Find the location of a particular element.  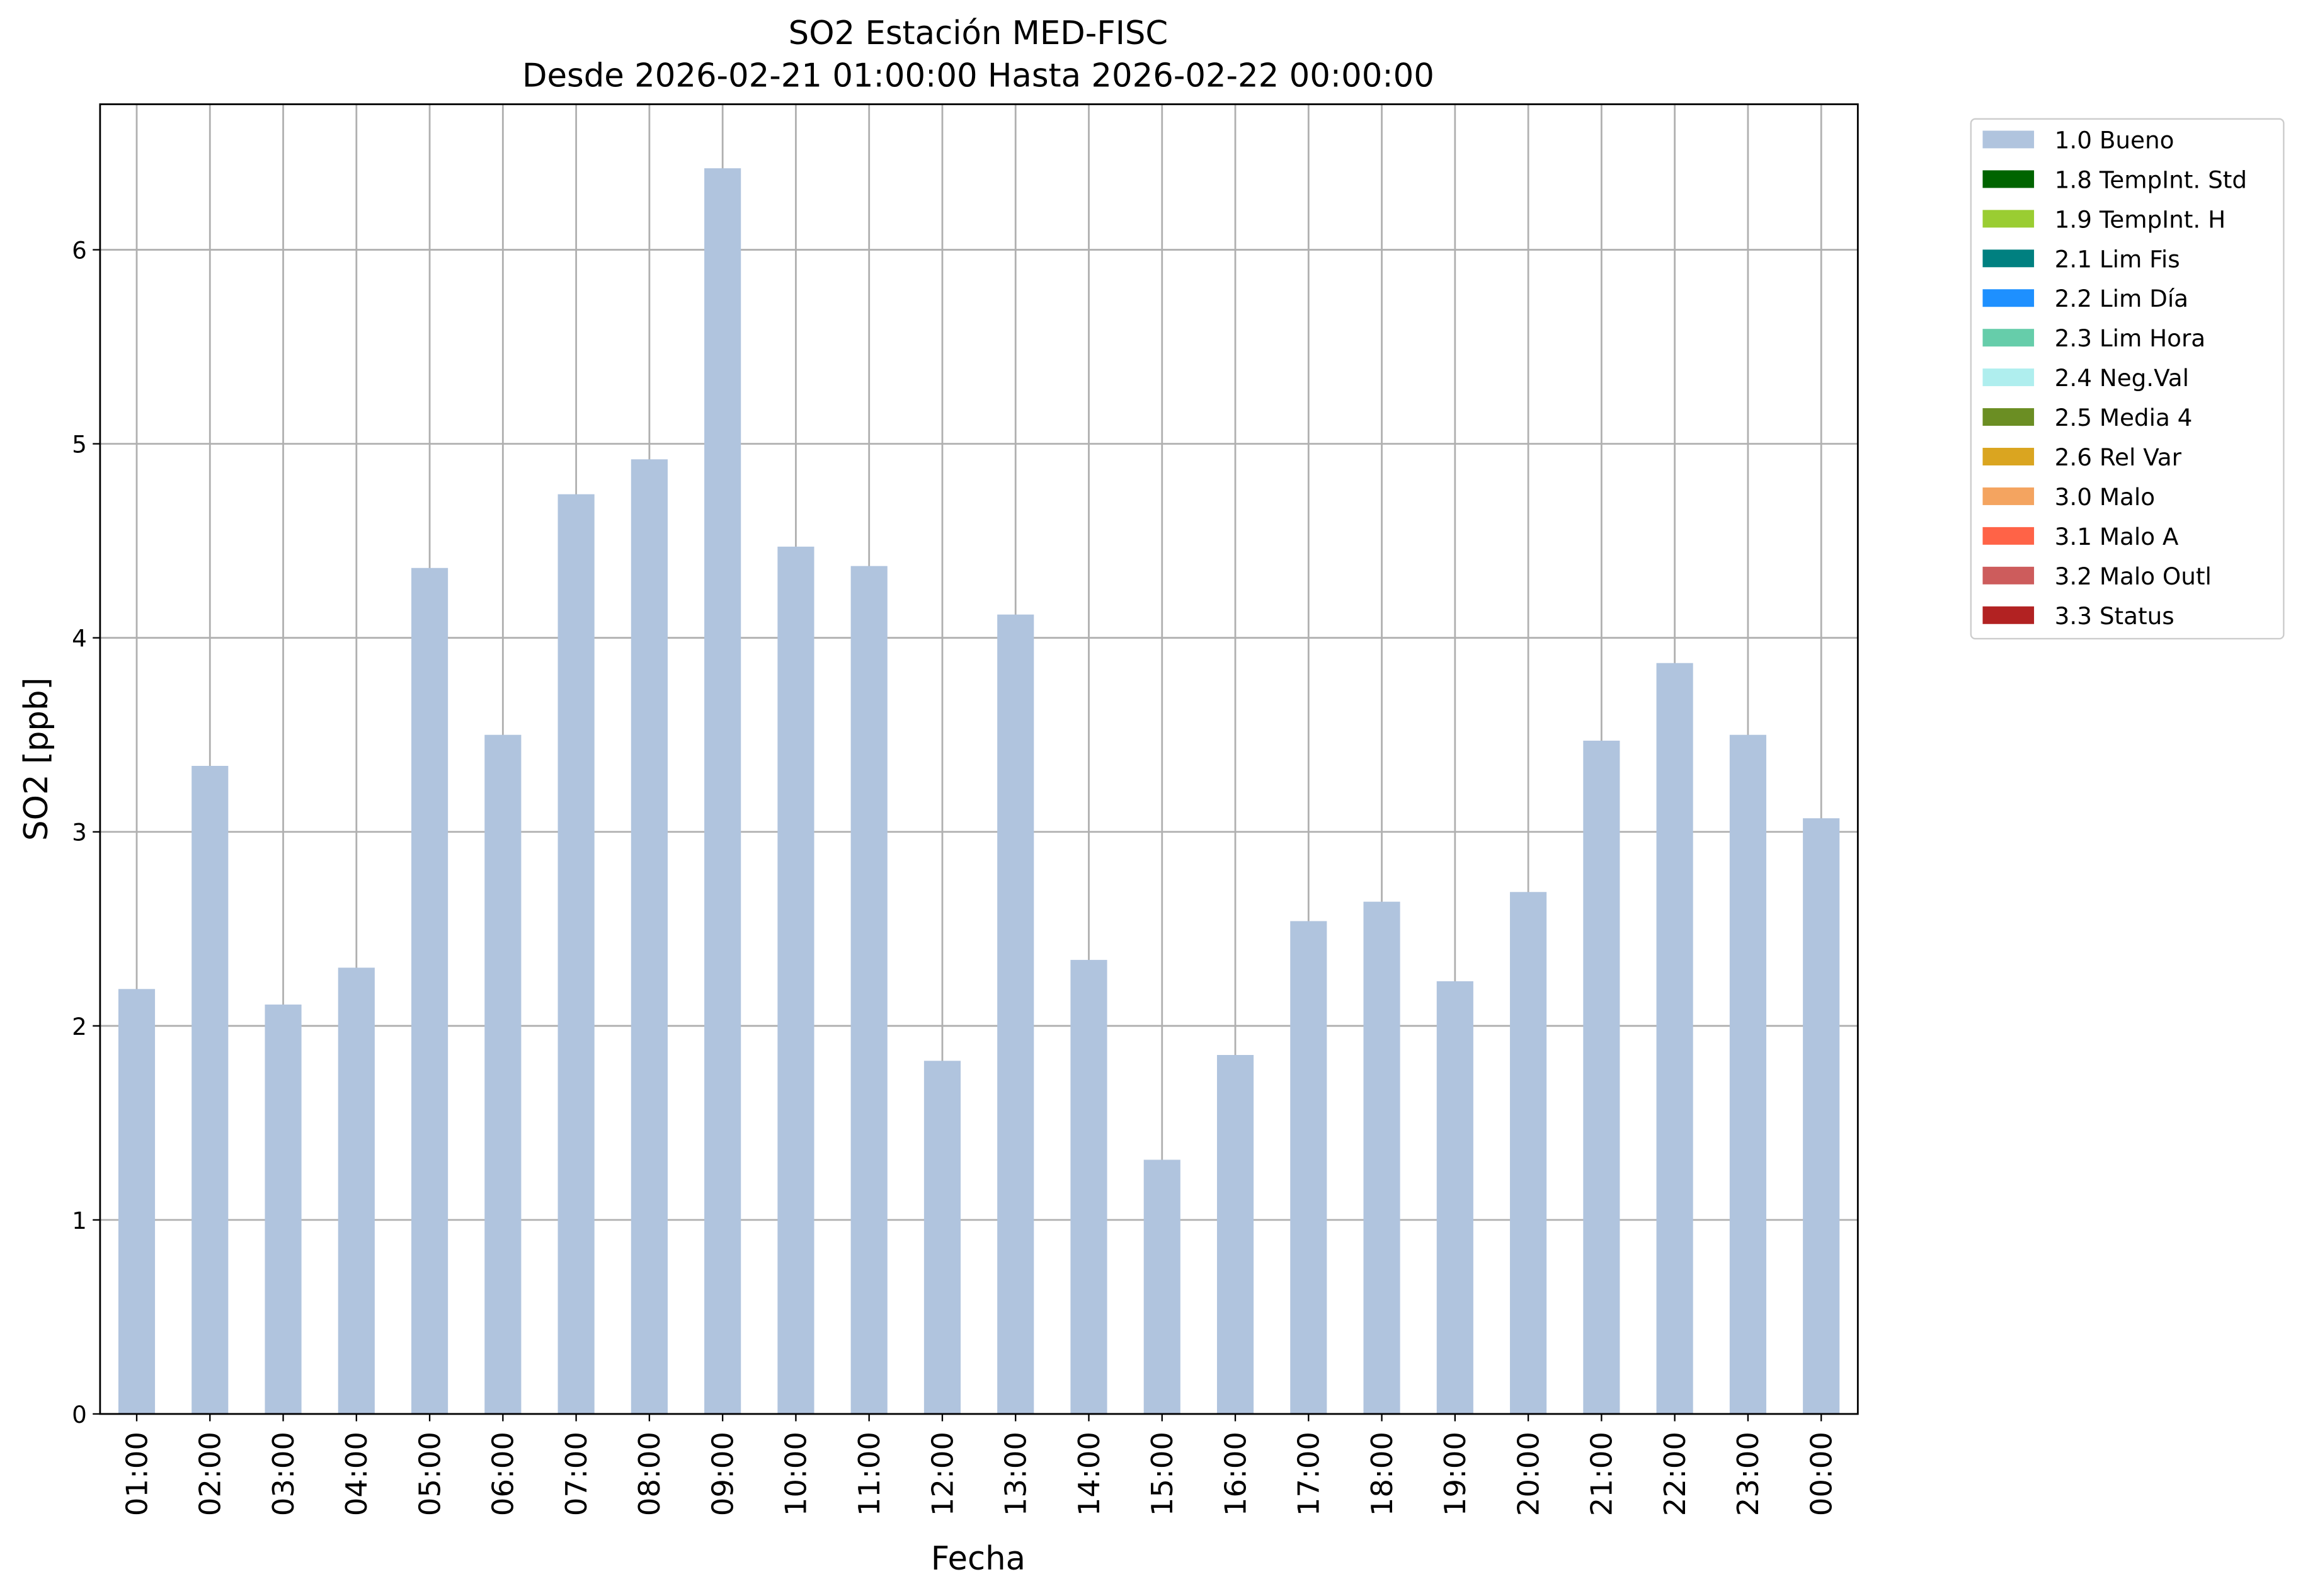

legend-box is located at coordinates (2127, 379).